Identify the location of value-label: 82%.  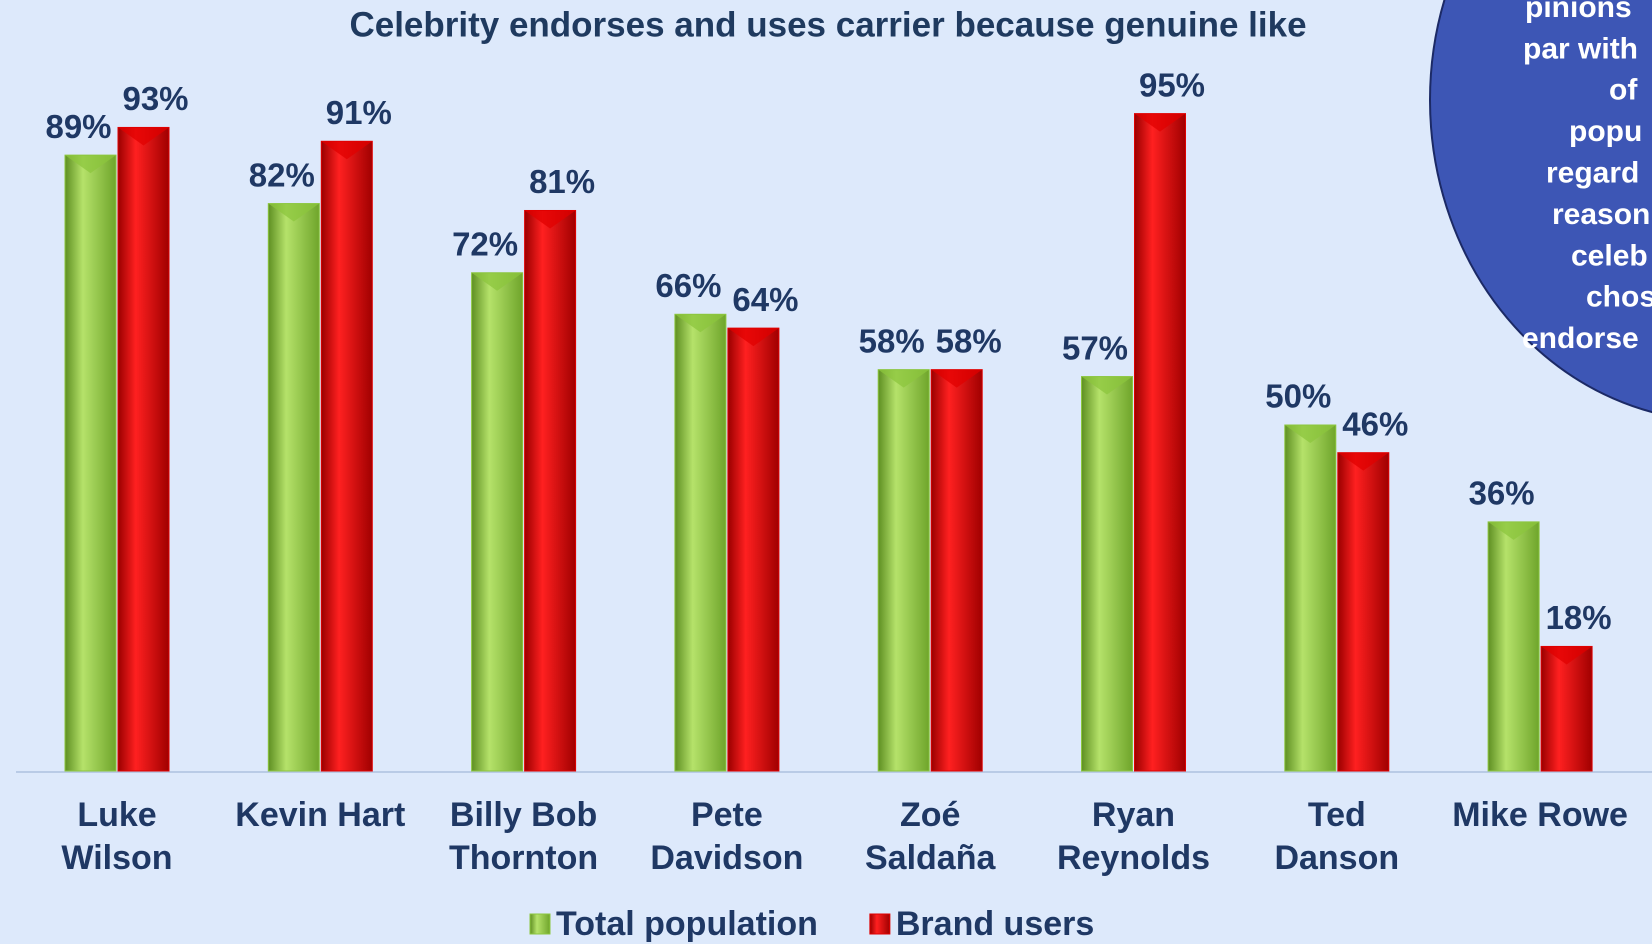
(282, 174).